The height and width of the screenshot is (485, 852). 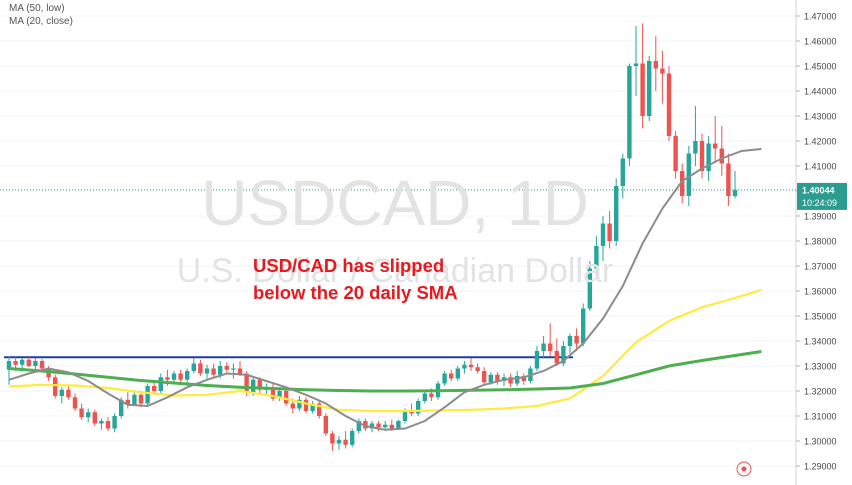 I want to click on logo-dot, so click(x=744, y=469).